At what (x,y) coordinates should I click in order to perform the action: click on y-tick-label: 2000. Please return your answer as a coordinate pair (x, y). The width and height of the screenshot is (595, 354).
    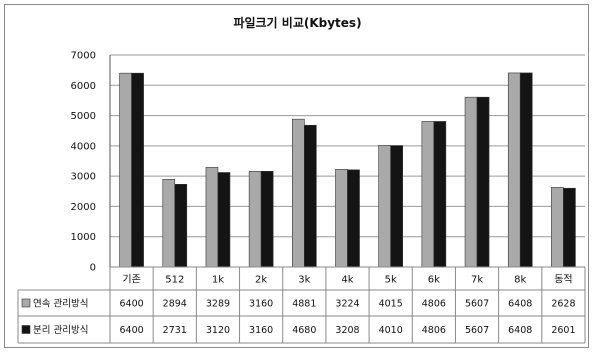
    Looking at the image, I should click on (83, 207).